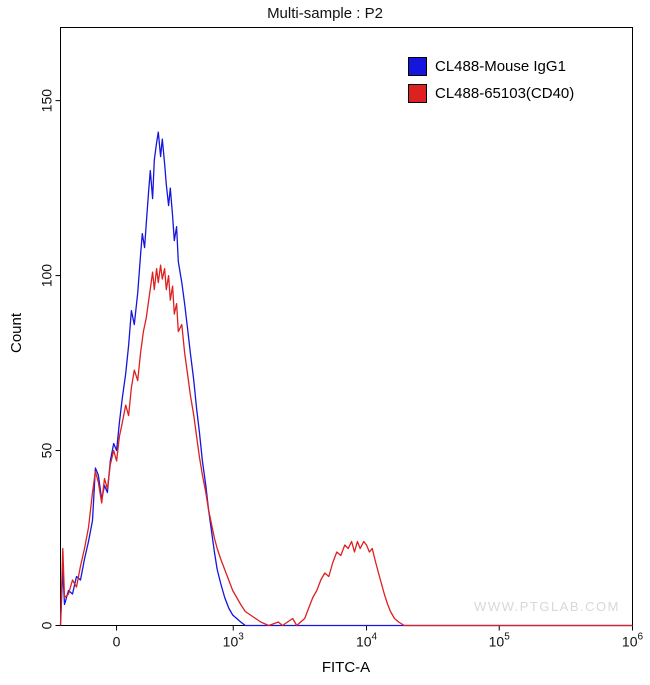 The image size is (650, 685). Describe the element at coordinates (491, 80) in the screenshot. I see `legend: CL488-Mouse IgG1 CL488-65103(CD40)` at that location.